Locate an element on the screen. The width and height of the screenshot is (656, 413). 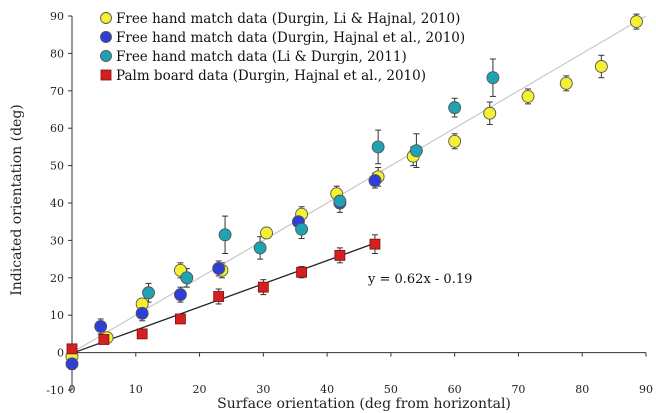
x-tick-label: 60 is located at coordinates (455, 389).